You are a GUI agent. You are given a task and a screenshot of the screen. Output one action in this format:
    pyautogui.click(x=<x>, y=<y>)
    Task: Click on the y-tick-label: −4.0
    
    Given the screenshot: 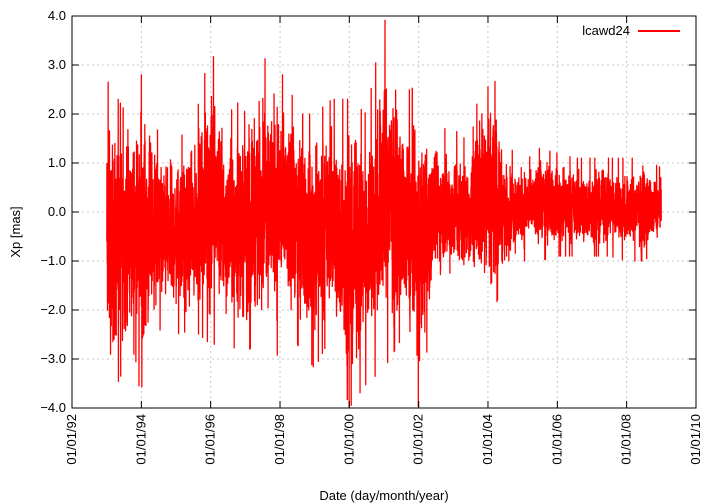 What is the action you would take?
    pyautogui.click(x=53, y=407)
    